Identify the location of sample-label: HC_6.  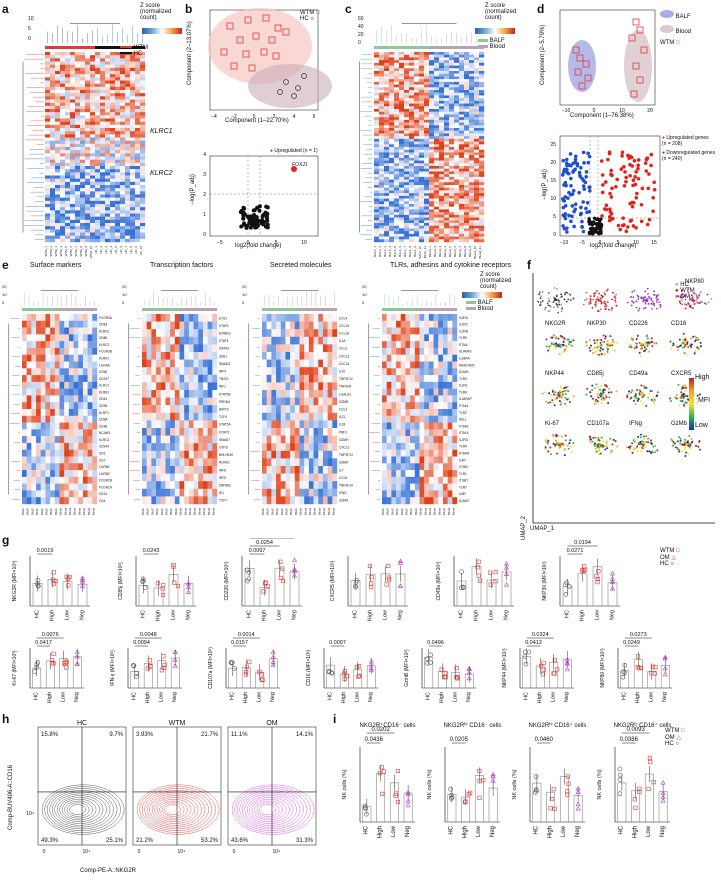
(121, 250).